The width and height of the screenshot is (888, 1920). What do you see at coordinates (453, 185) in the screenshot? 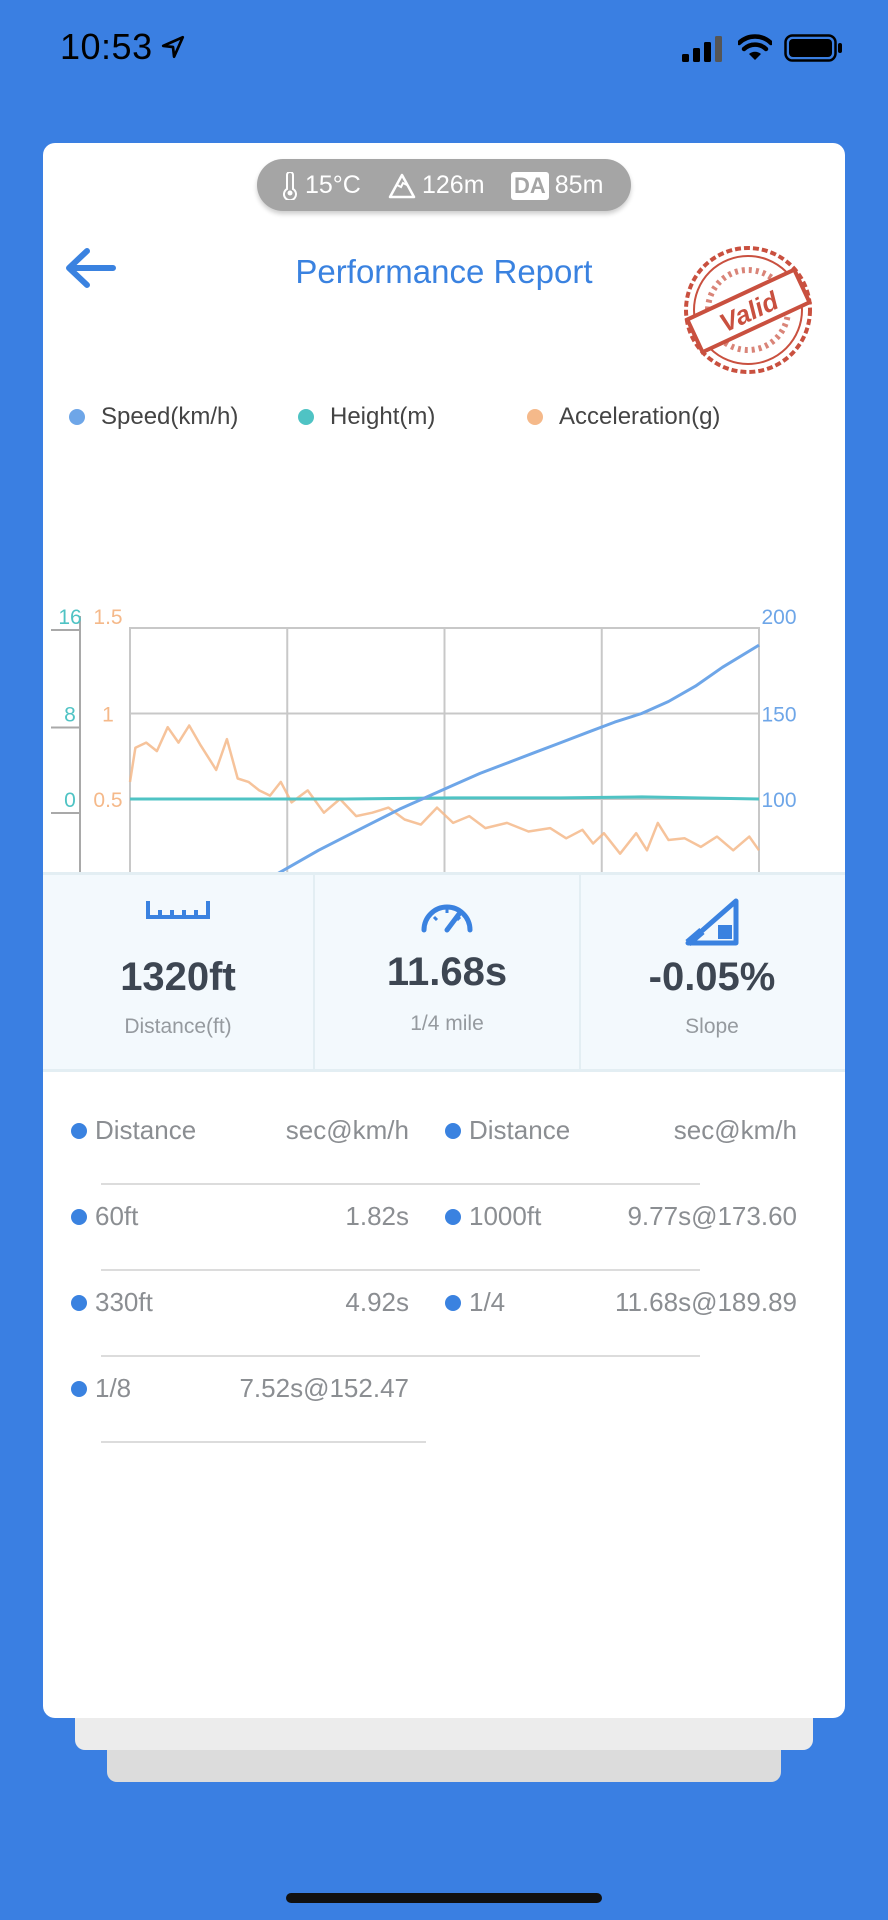
I see `altitude-value: 126m` at bounding box center [453, 185].